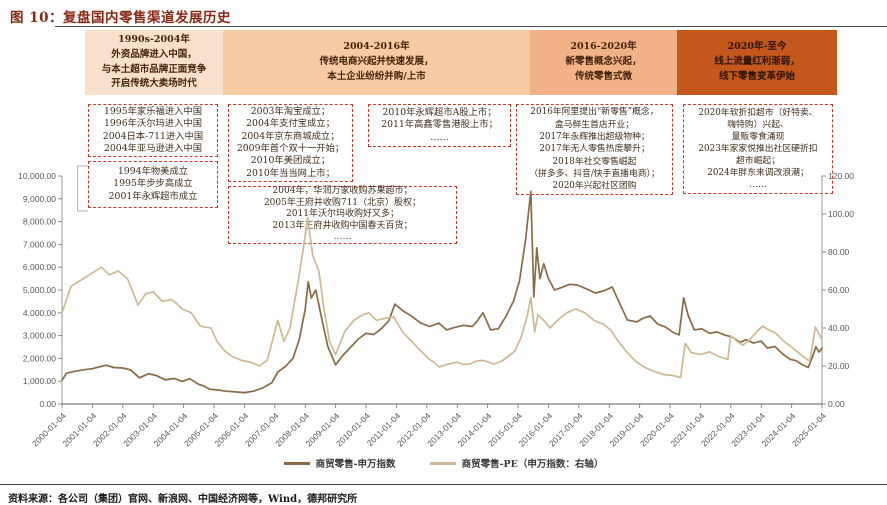 This screenshot has height=505, width=887. I want to click on svg-text: 2024-01-04, so click(779, 430).